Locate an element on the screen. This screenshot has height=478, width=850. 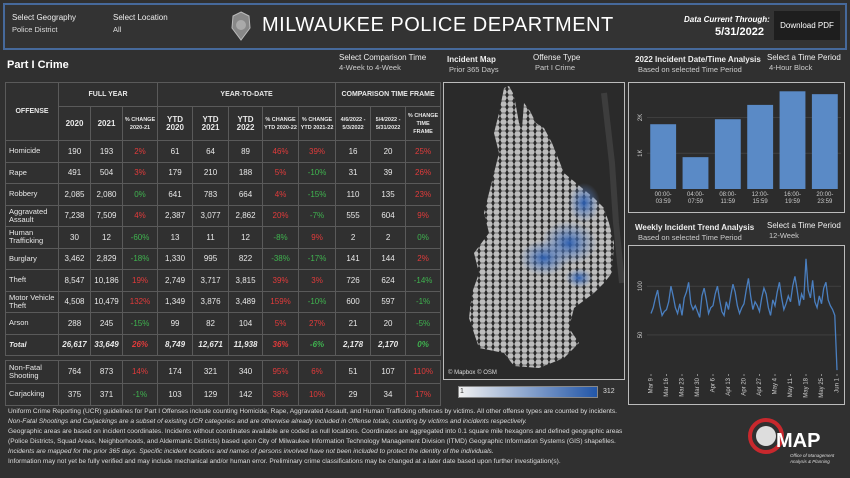
cell: -15% is located at coordinates (317, 194).